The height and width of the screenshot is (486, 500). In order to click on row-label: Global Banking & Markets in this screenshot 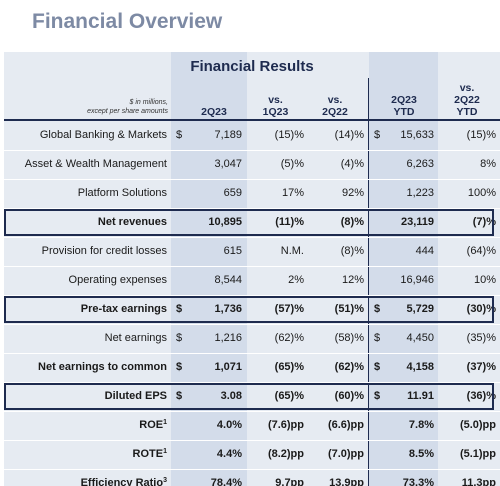, I will do `click(85, 135)`.